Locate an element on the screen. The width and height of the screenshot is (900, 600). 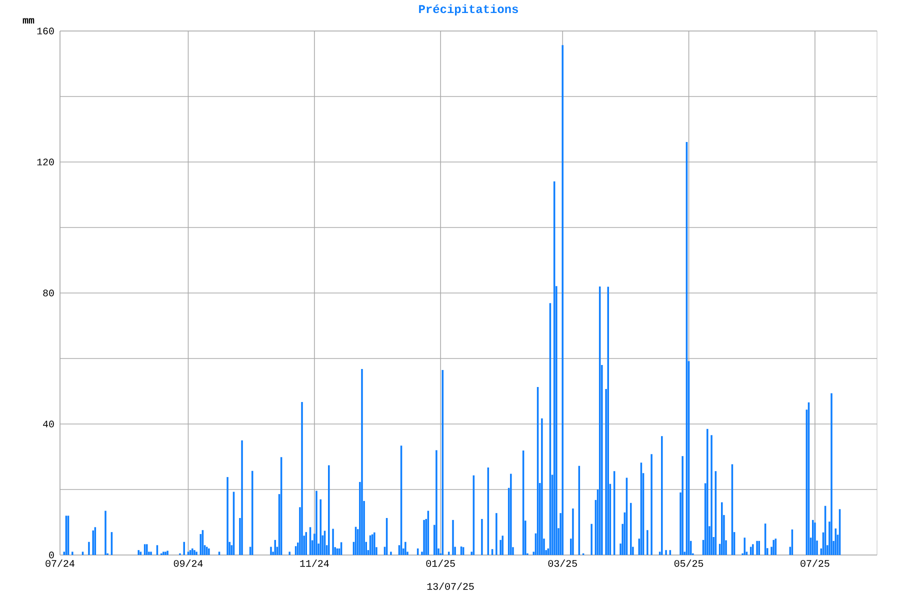
x-tick-label: 09/24 is located at coordinates (188, 563).